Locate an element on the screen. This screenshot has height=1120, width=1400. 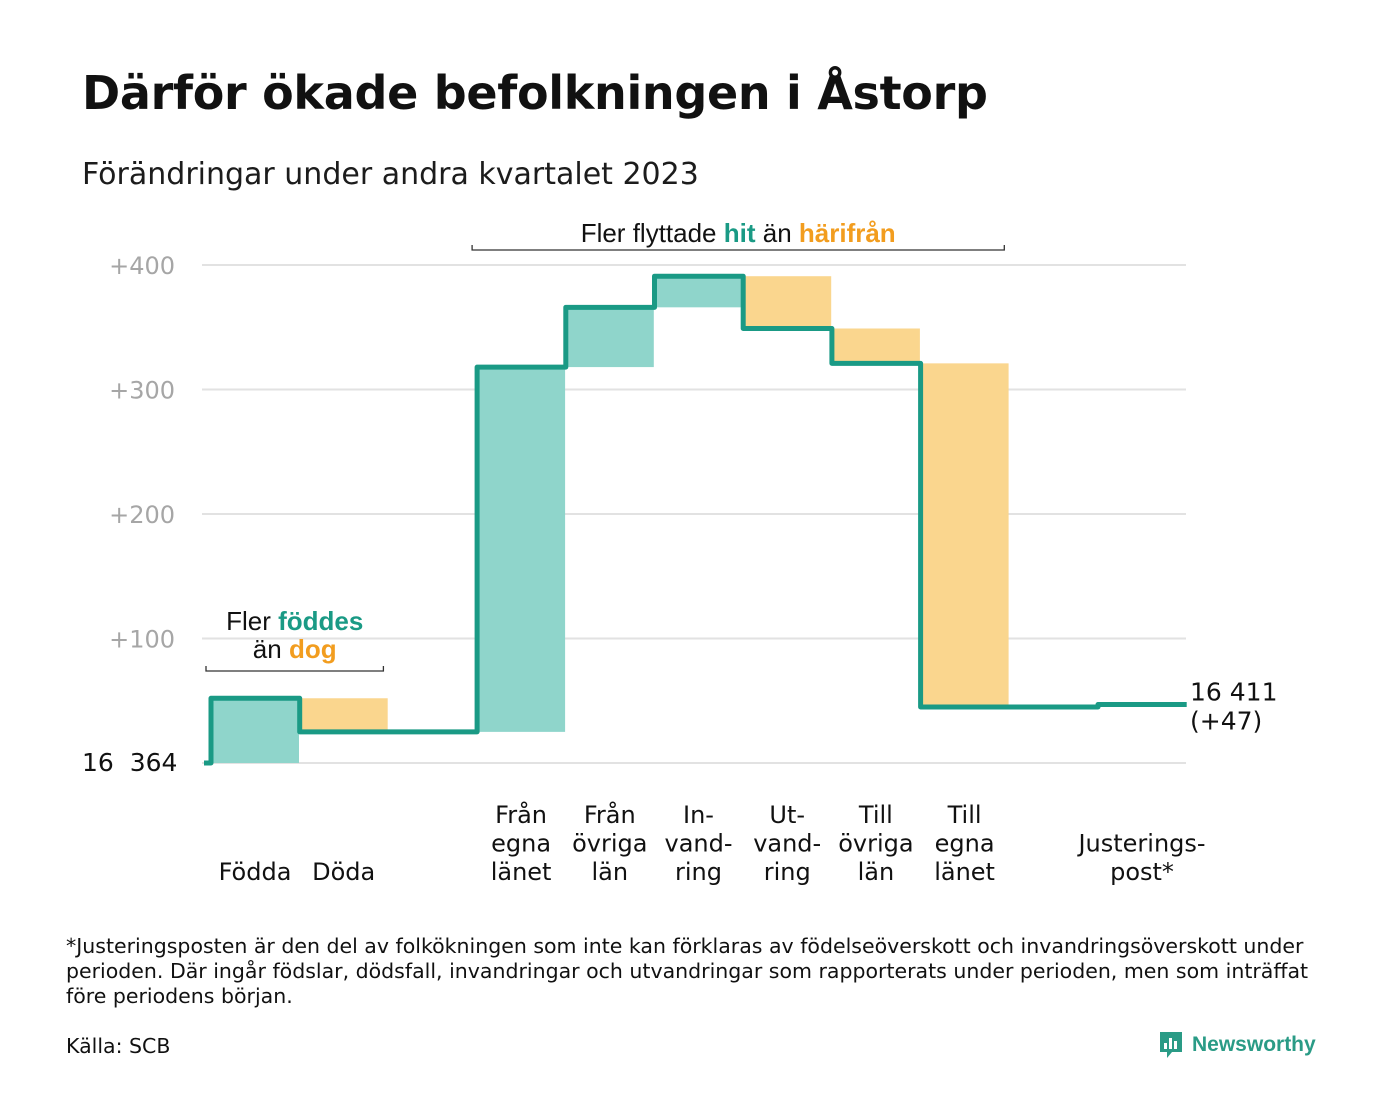
annotation-orange-text: dog is located at coordinates (313, 649).